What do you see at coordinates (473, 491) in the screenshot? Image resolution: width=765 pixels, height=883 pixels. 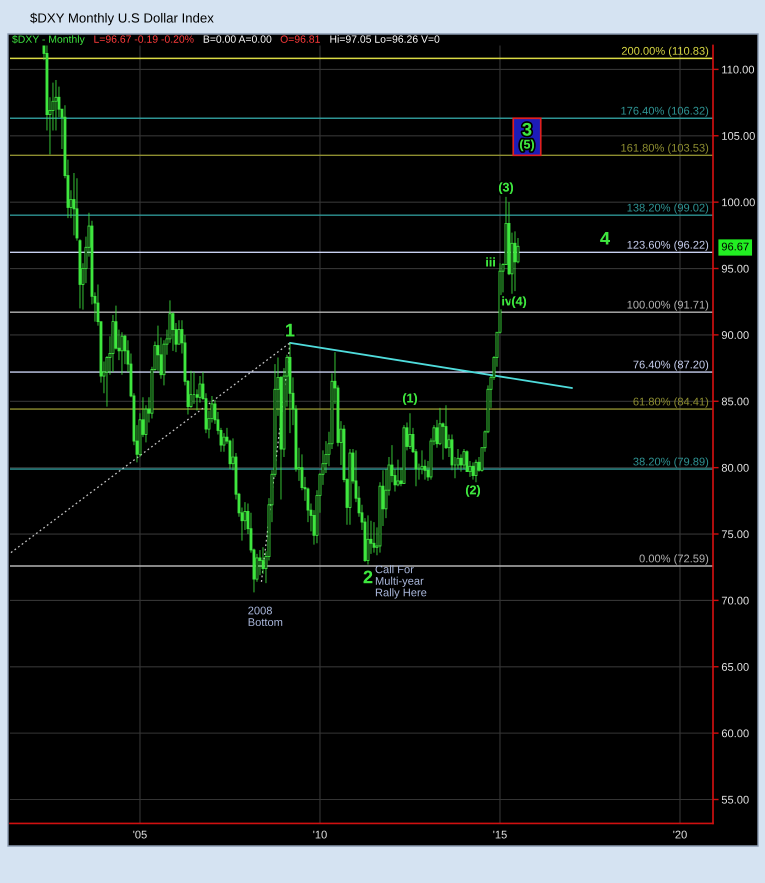 I see `annotation: (2)` at bounding box center [473, 491].